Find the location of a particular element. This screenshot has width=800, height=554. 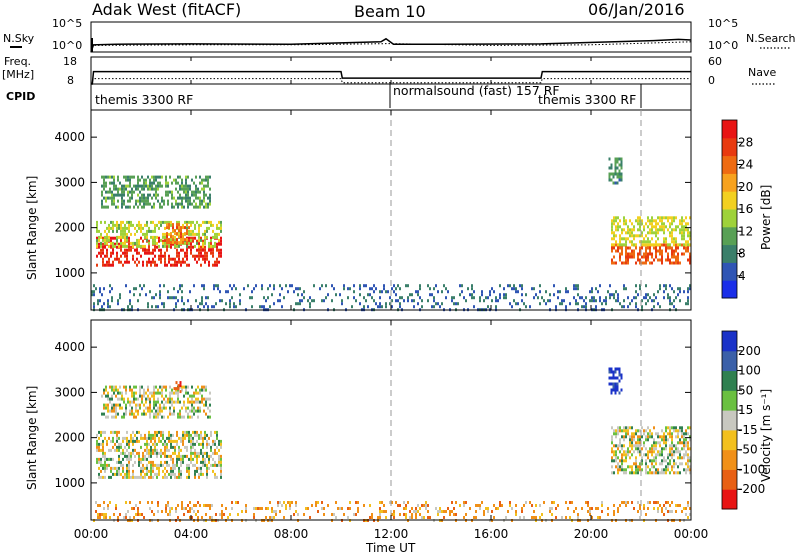

sky-panel: N.Sky 10^5 10^0 10^5 10^0 N.Search is located at coordinates (399, 35).